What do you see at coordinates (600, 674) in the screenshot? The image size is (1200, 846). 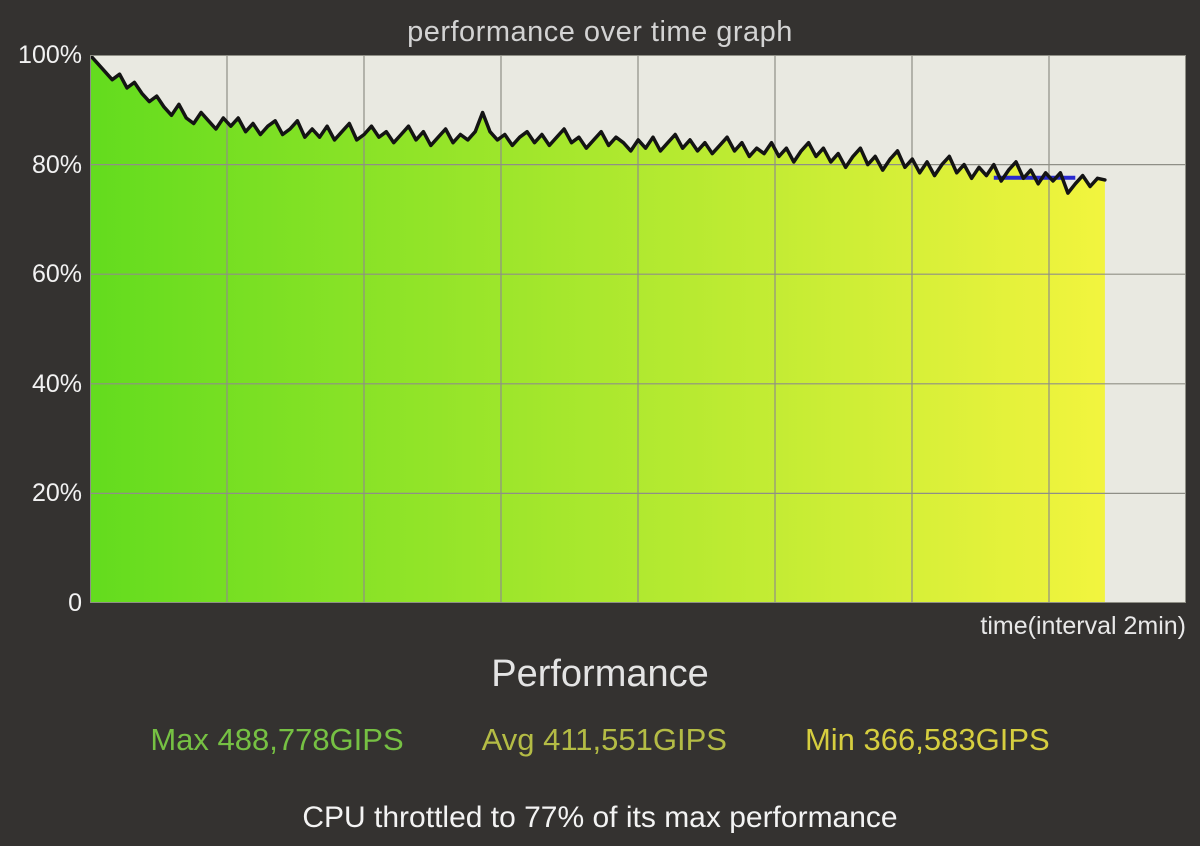 I see `performance-section-title: Performance` at bounding box center [600, 674].